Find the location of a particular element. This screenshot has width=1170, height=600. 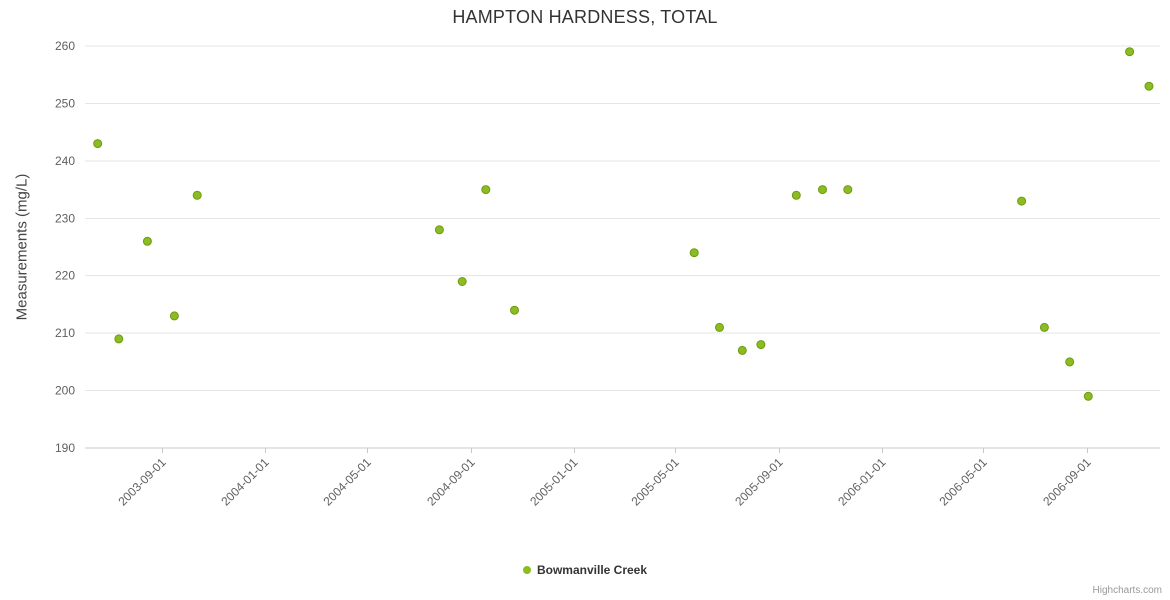

y-tick-label: 210 is located at coordinates (65, 333).